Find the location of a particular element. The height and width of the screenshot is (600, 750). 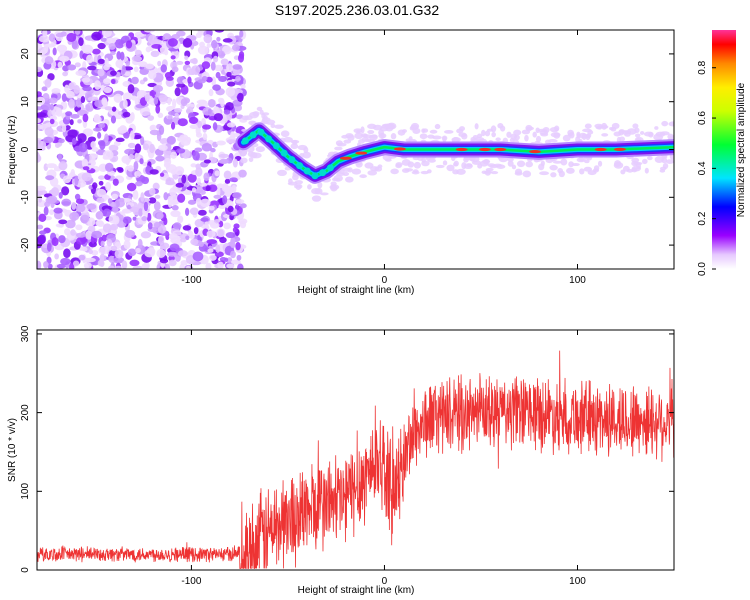

spectrogram-y-axis-label: Frequency (Hz) is located at coordinates (12, 150).